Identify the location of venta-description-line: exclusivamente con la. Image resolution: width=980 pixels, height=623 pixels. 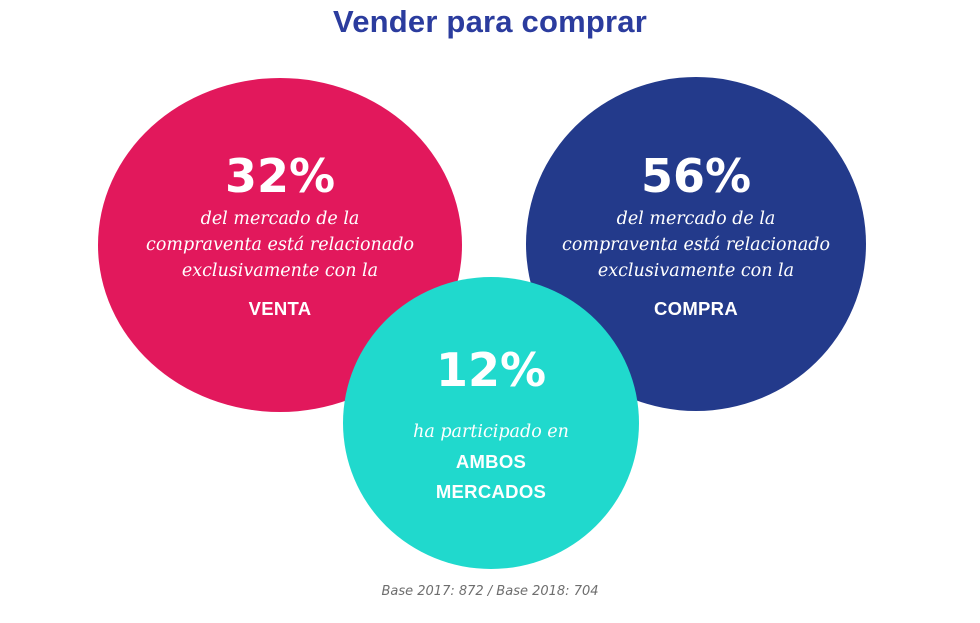
(280, 271).